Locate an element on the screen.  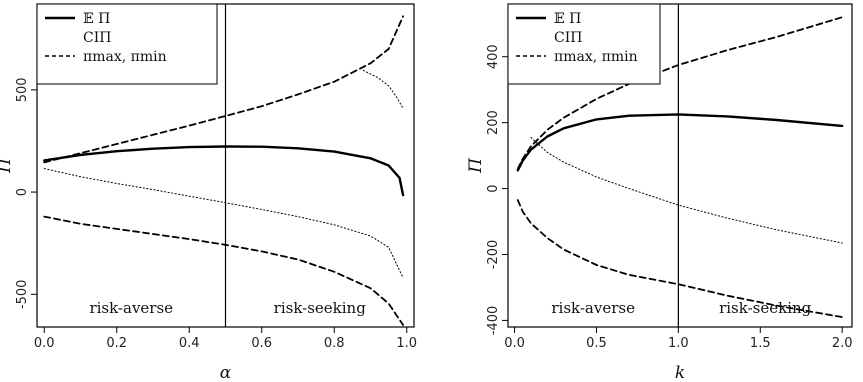
x-axis-label: α is located at coordinates (226, 372).